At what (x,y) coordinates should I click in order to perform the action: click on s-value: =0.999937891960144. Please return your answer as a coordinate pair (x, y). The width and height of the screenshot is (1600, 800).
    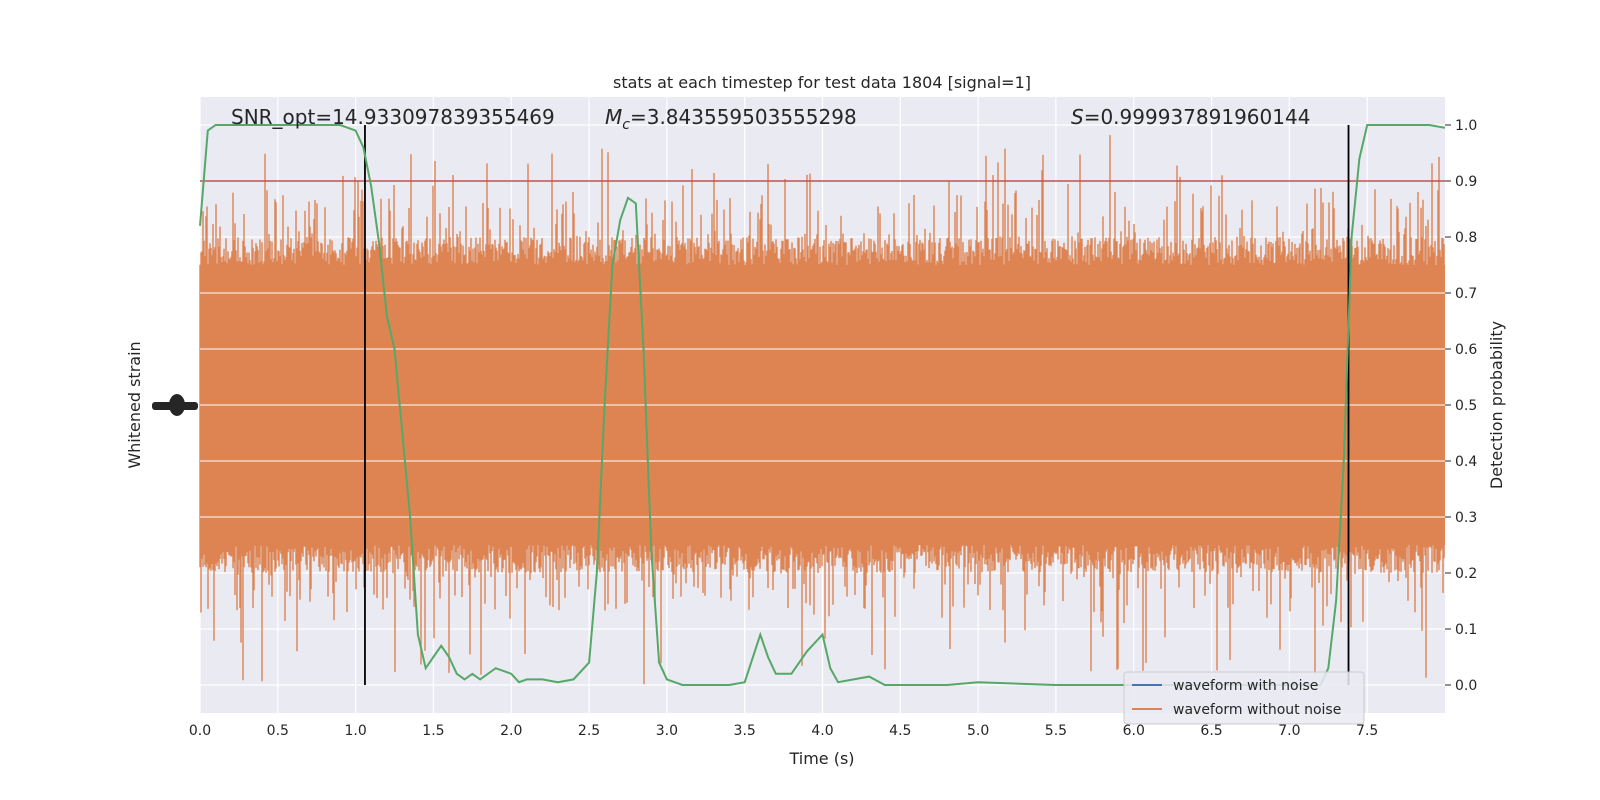
    Looking at the image, I should click on (1197, 117).